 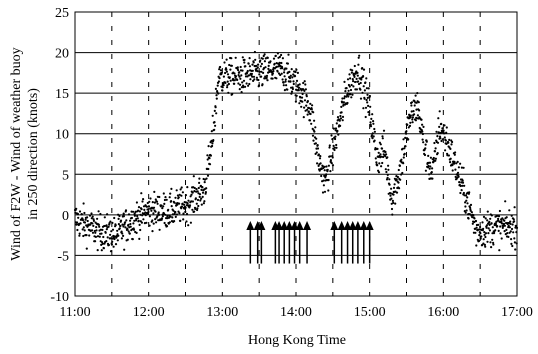 I want to click on x-tick-labels: 11:00 12:00 13:00 14:00 15:00 16:00 17:00, so click(x=296, y=312).